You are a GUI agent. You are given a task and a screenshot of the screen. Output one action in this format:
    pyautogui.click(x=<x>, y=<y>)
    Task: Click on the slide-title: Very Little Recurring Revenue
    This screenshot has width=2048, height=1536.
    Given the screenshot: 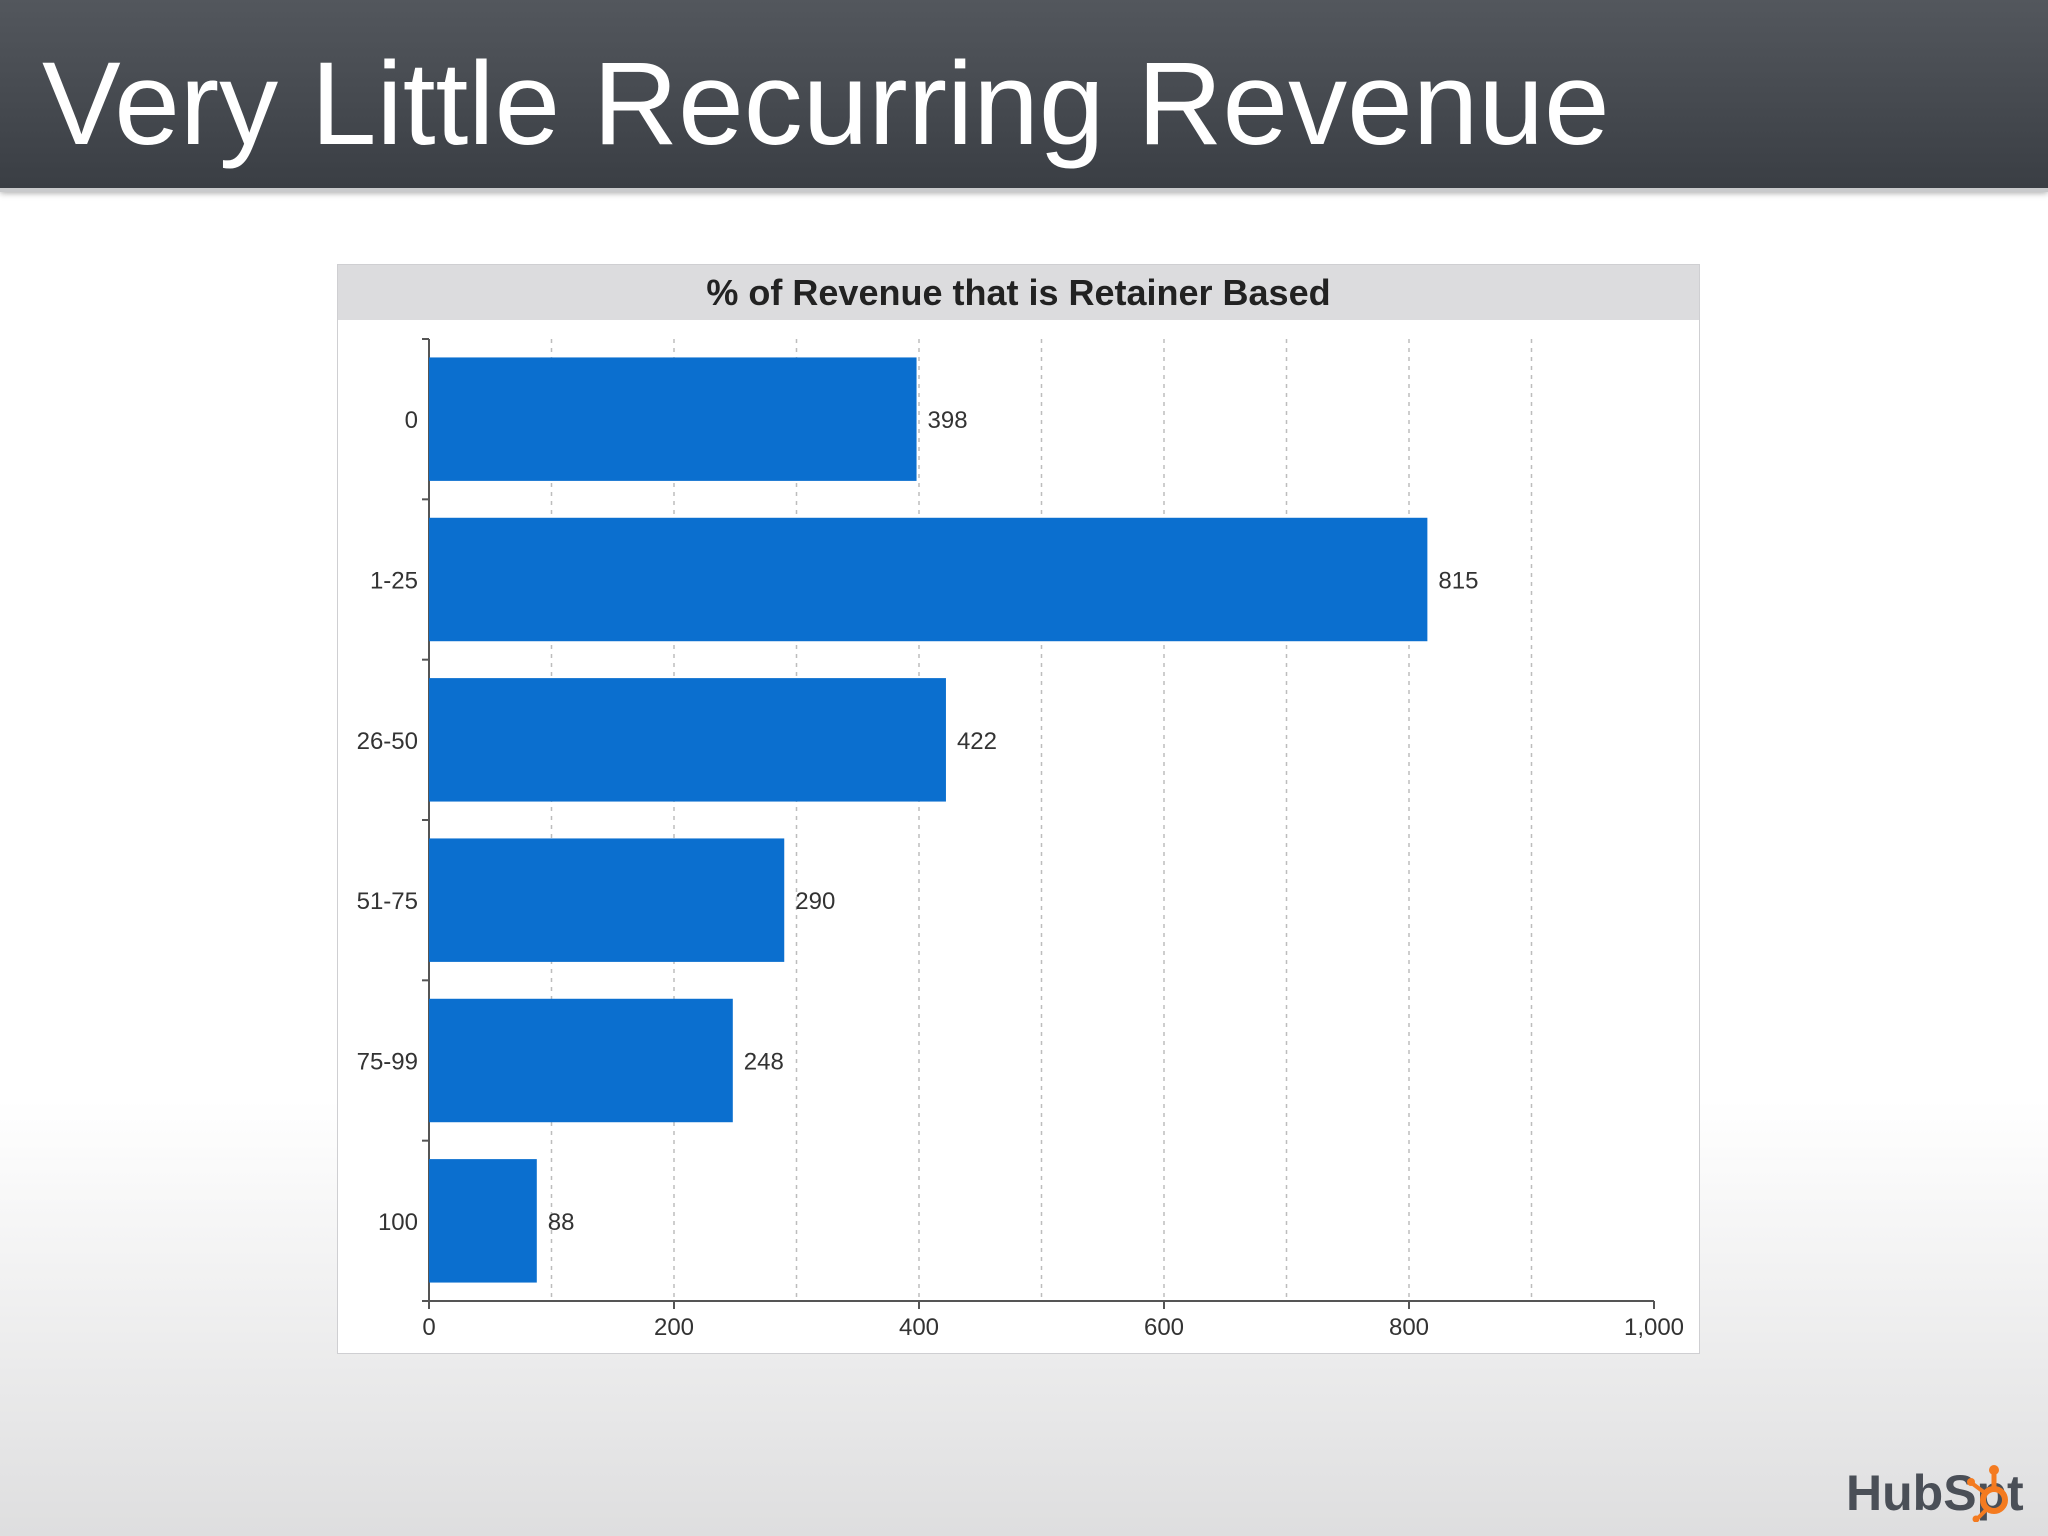 What is the action you would take?
    pyautogui.click(x=826, y=104)
    